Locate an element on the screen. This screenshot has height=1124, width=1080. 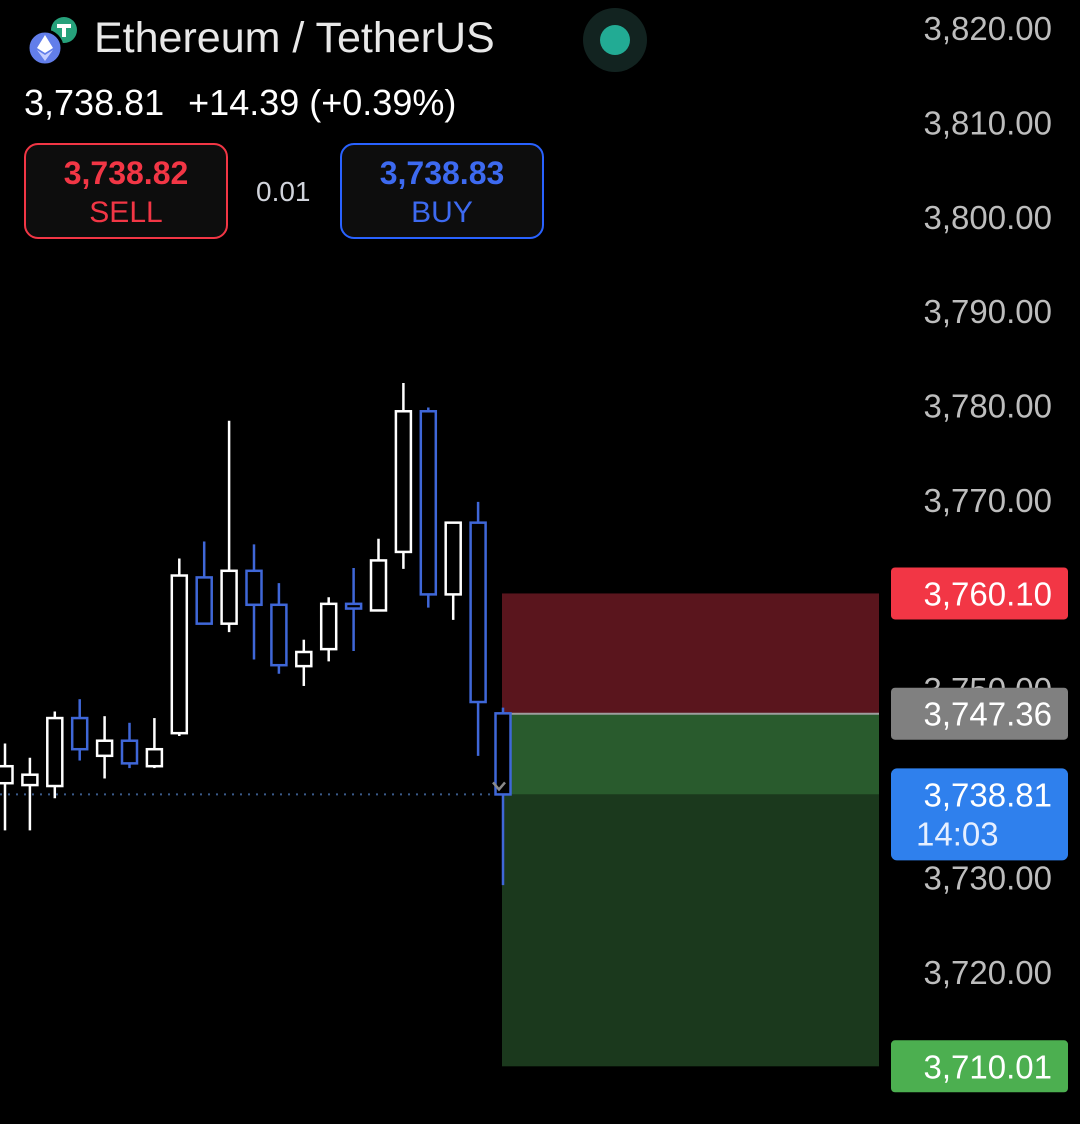
take-profit-zone is located at coordinates (690, 930).